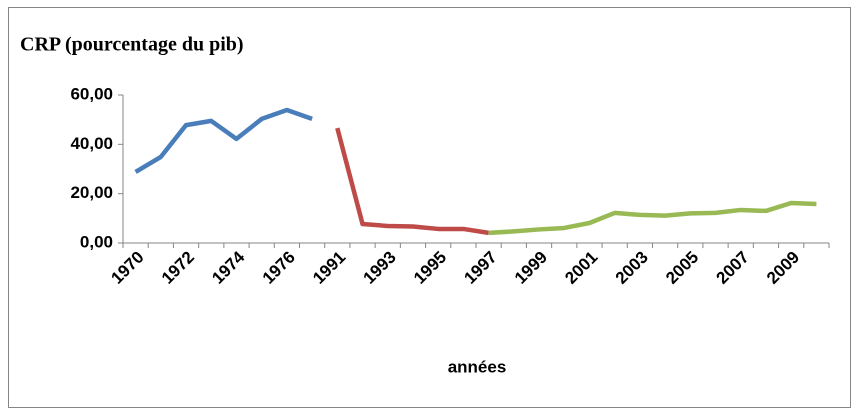 The width and height of the screenshot is (861, 415). What do you see at coordinates (477, 366) in the screenshot?
I see `x-axis-title: années` at bounding box center [477, 366].